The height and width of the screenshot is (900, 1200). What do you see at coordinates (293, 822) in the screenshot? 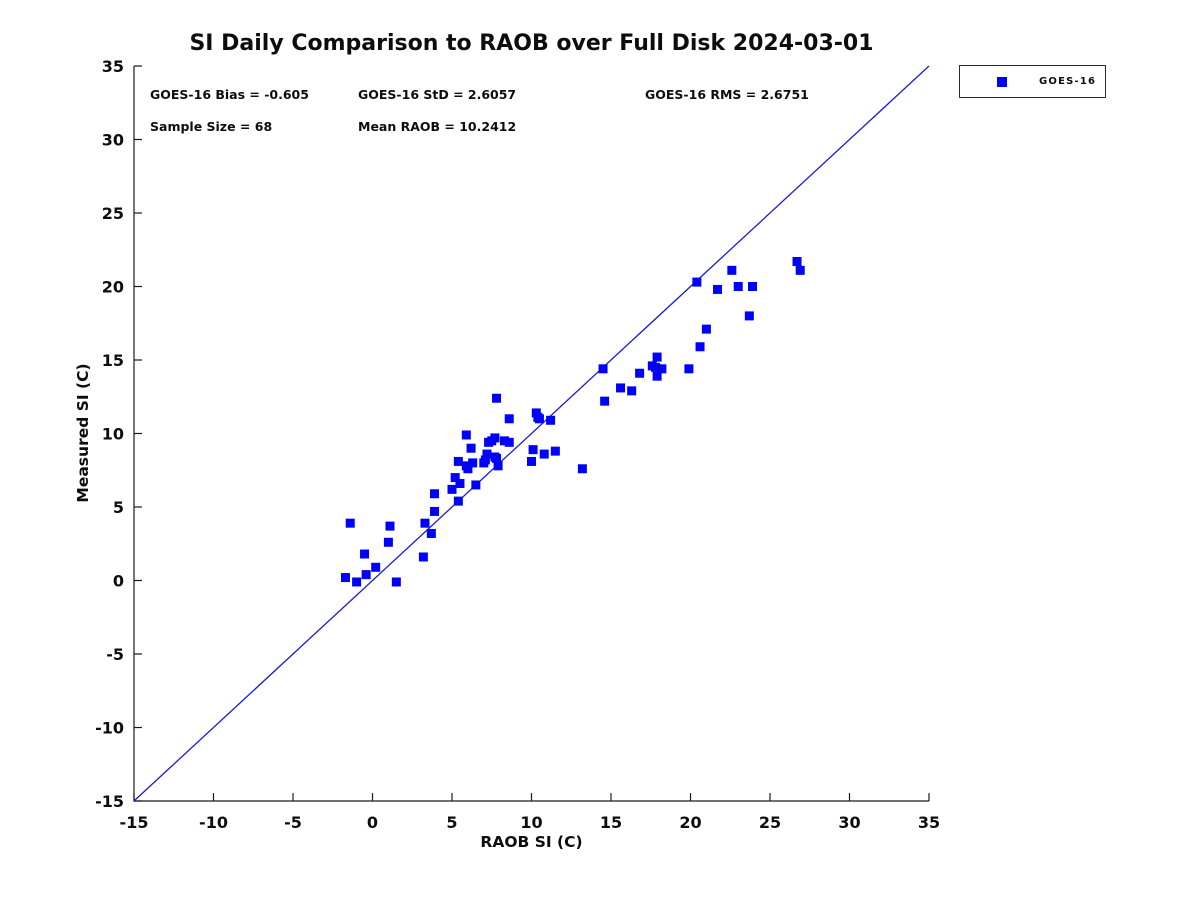
I see `x-tick-label: -5` at bounding box center [293, 822].